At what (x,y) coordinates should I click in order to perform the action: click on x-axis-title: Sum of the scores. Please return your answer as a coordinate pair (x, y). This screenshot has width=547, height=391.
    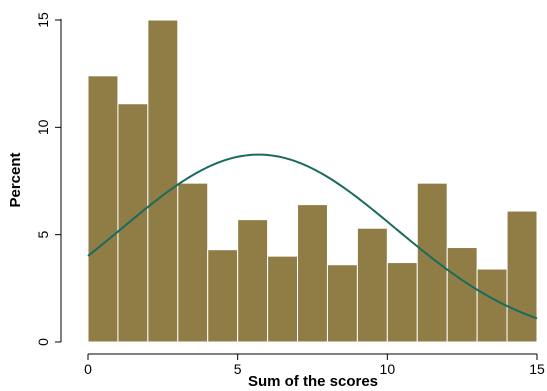
    Looking at the image, I should click on (313, 381).